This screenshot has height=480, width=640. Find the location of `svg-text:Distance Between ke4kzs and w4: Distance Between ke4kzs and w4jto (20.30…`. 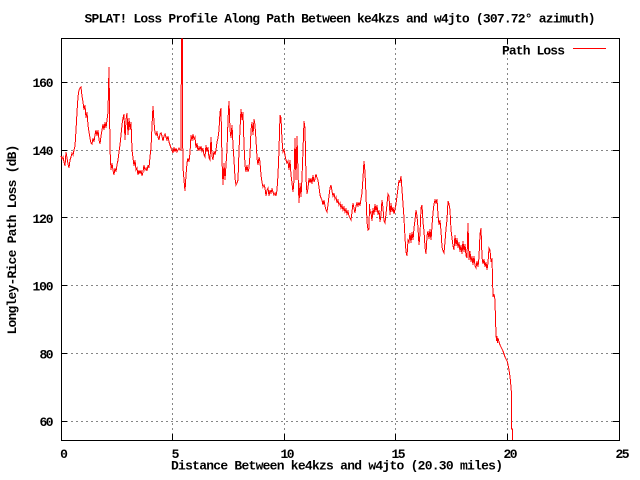

svg-text:Distance Between ke4kzs and w4: Distance Between ke4kzs and w4jto (20.30… is located at coordinates (337, 466).